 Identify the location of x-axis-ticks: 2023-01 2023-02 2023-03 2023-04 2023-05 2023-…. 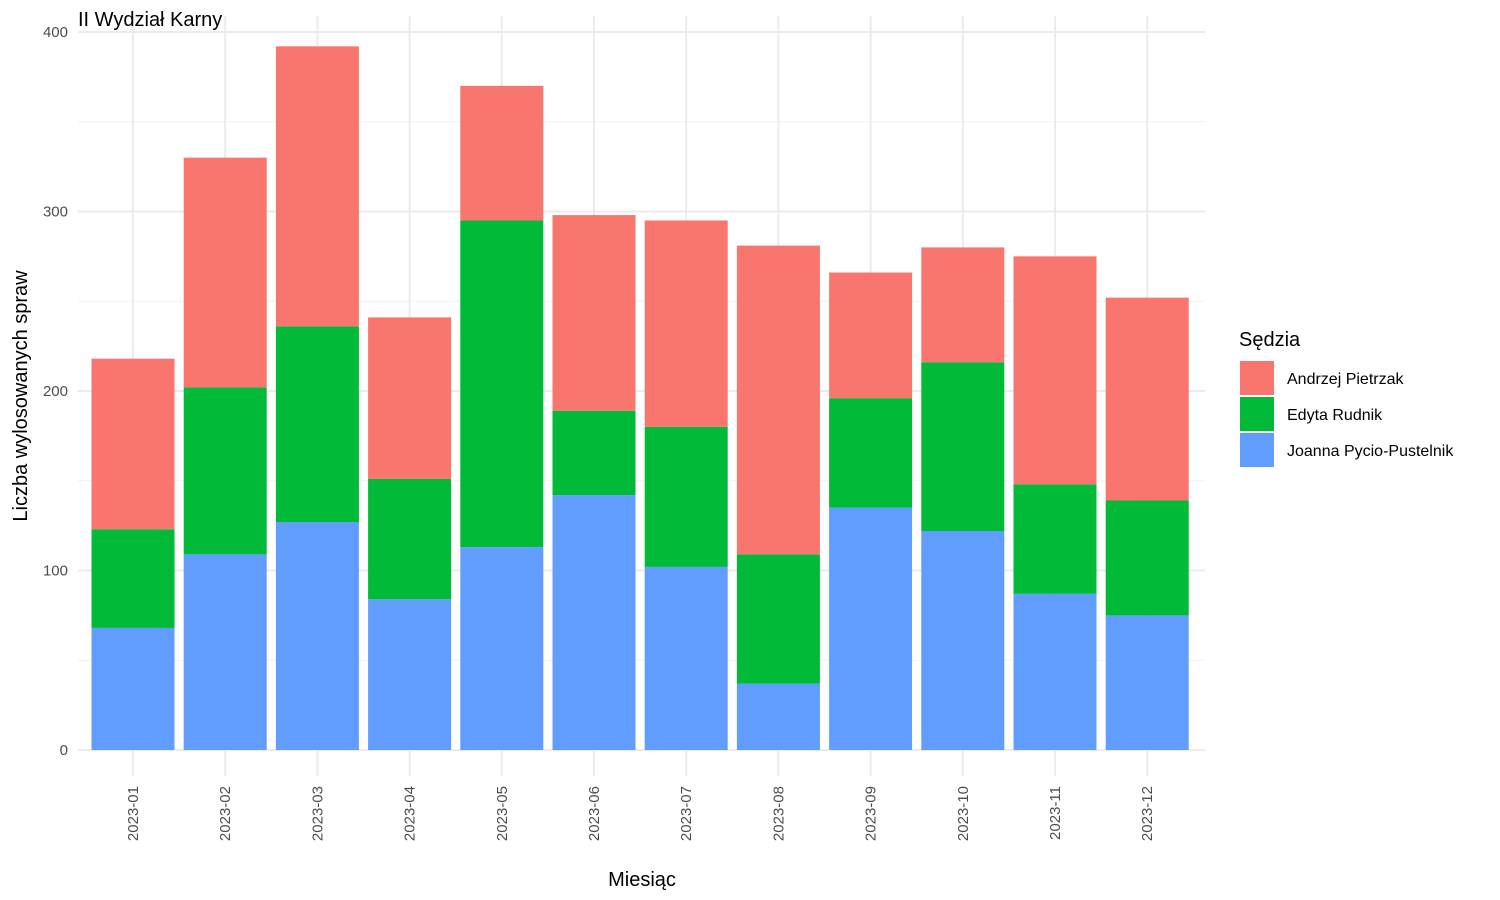
(640, 813).